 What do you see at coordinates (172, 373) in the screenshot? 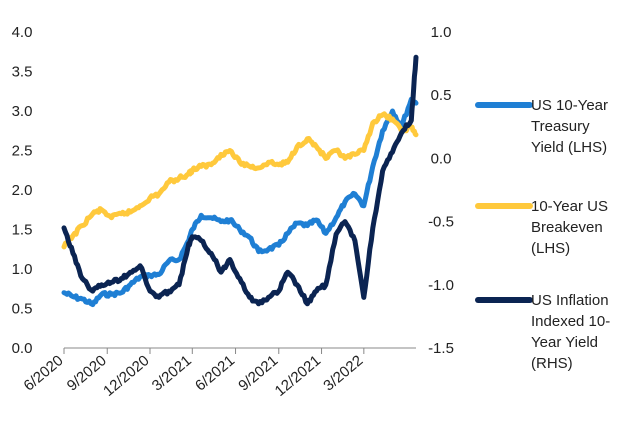
I see `x-tick-label: 3/2021` at bounding box center [172, 373].